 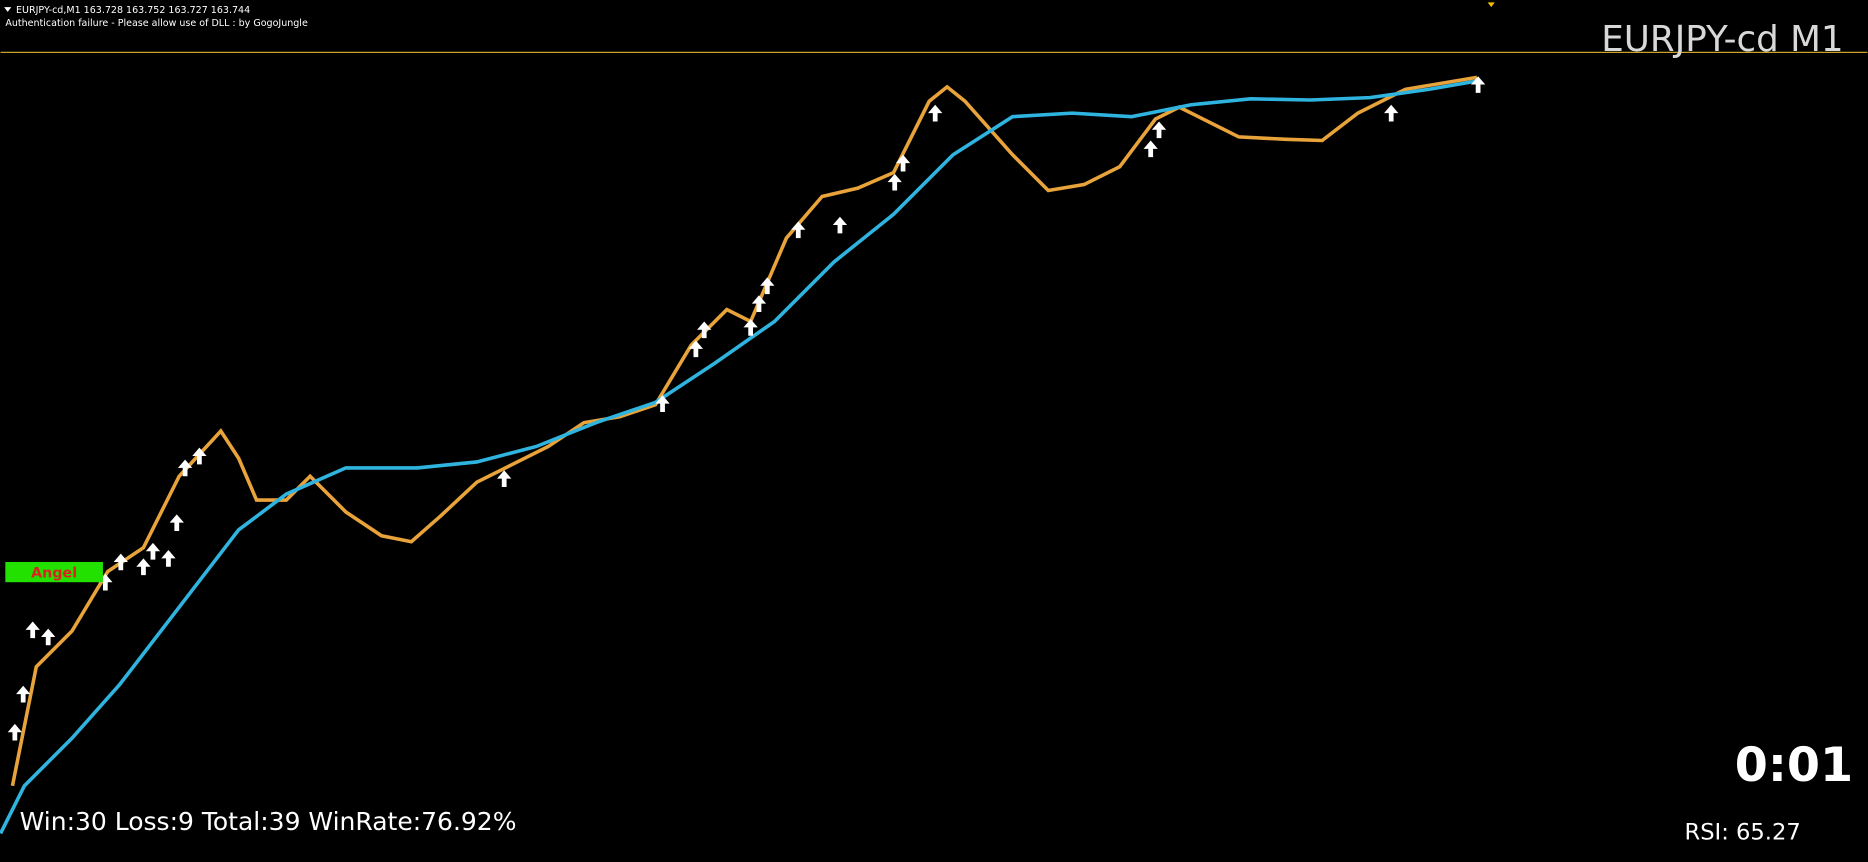 I want to click on stats: Win:30 Loss:9 Total:39 WinRate:76.92%, so click(x=268, y=821).